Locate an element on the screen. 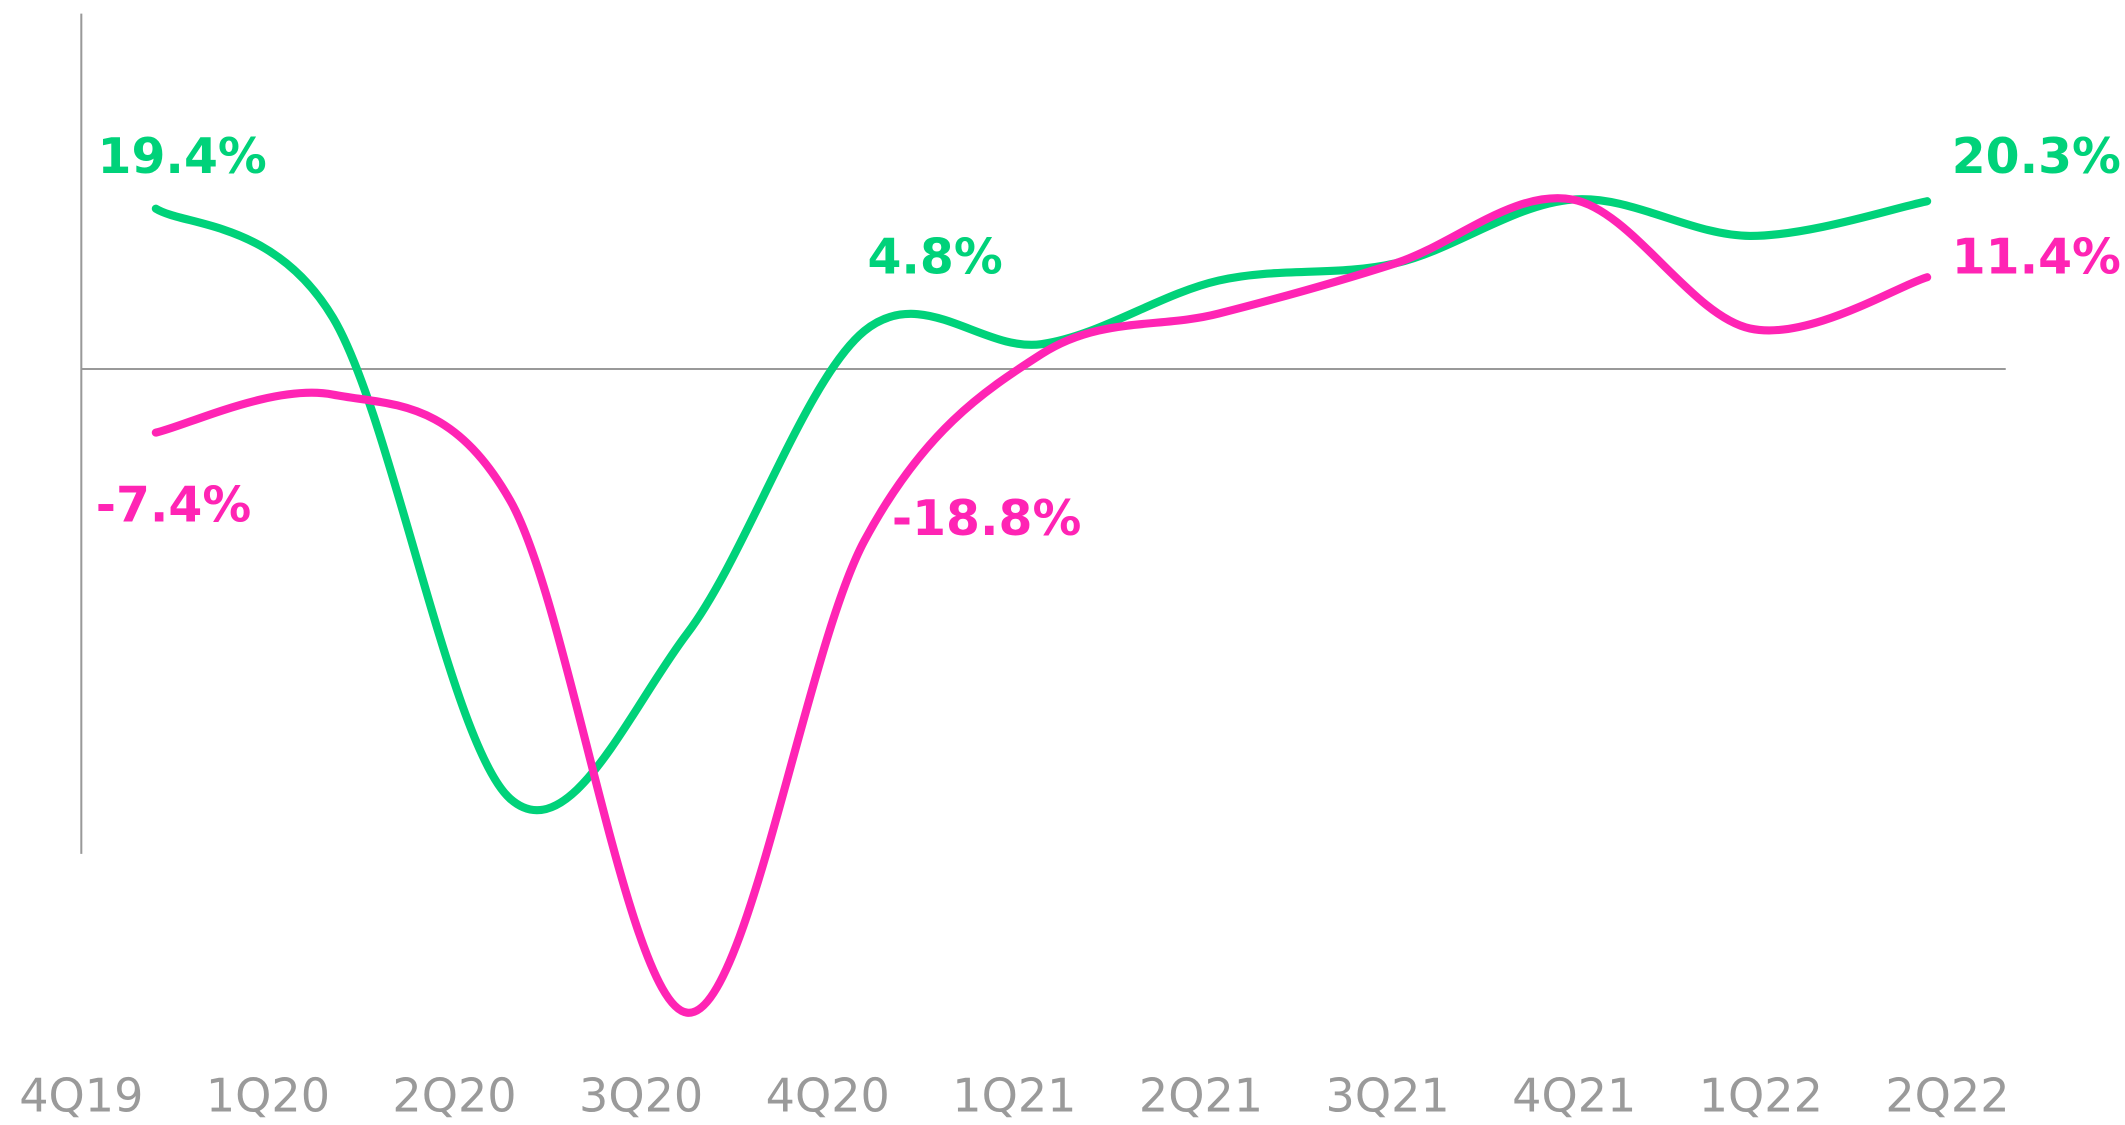 This screenshot has width=2125, height=1125. x-tick-label: 2Q21 is located at coordinates (1201, 1095).